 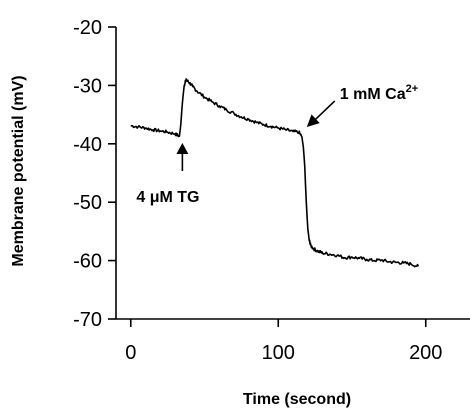 I want to click on x-tick-label: 200, so click(x=425, y=353).